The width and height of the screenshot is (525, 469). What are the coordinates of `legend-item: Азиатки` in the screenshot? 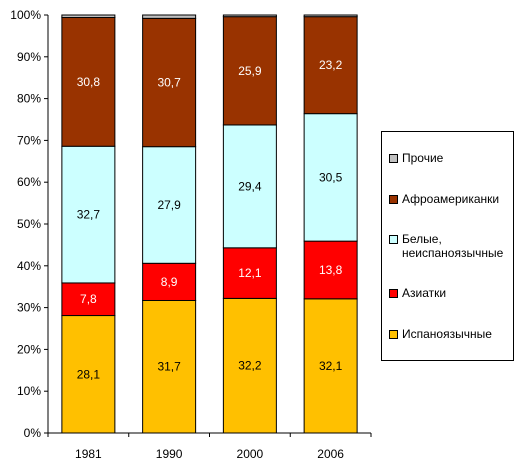 It's located at (449, 293).